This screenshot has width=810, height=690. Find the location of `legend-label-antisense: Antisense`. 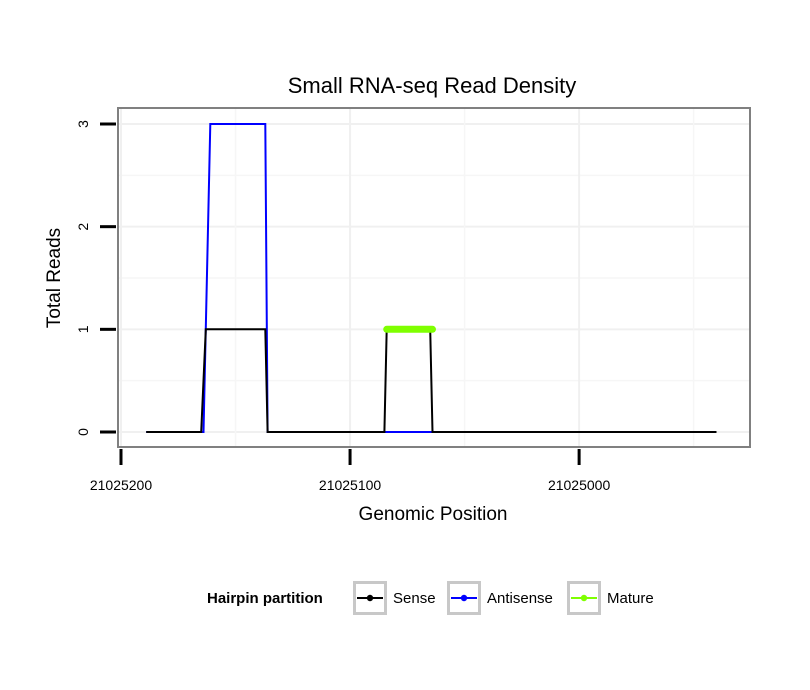

legend-label-antisense: Antisense is located at coordinates (520, 598).